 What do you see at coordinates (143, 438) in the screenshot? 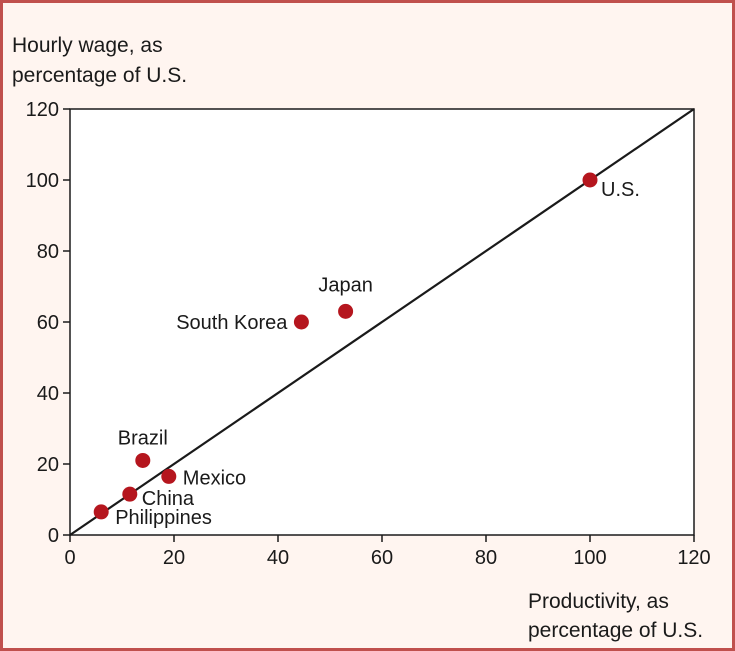
I see `point-label-brazil: Brazil` at bounding box center [143, 438].